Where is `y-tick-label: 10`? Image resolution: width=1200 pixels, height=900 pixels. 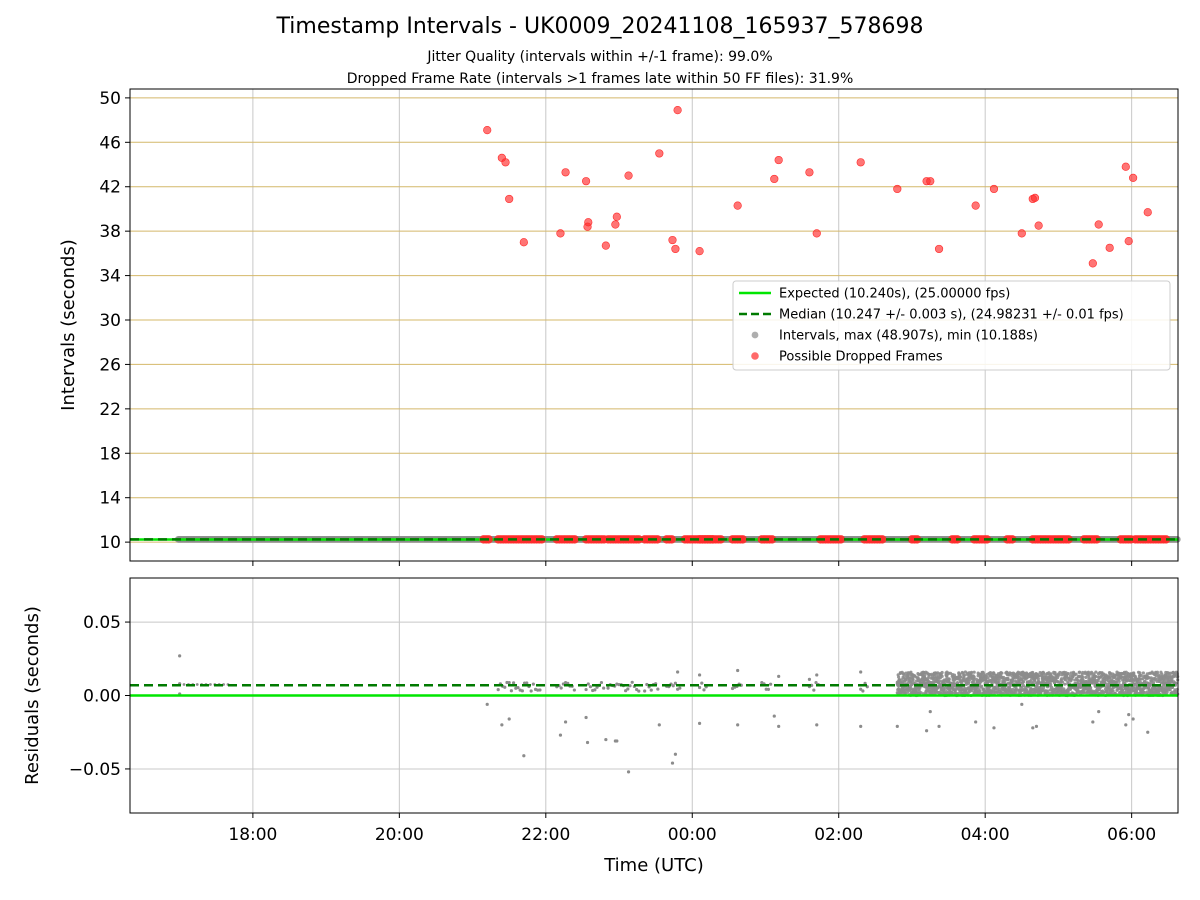
y-tick-label: 10 is located at coordinates (110, 543).